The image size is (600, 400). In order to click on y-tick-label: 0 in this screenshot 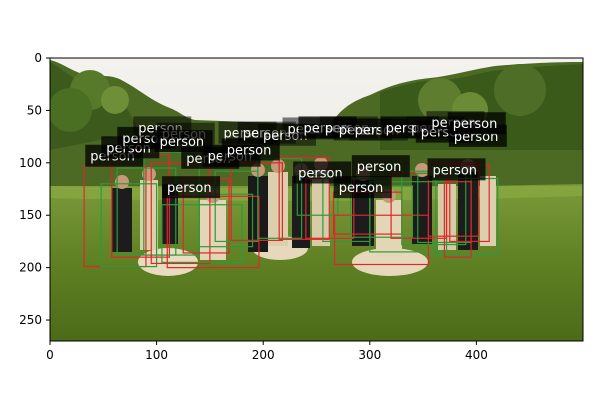, I will do `click(38, 58)`.